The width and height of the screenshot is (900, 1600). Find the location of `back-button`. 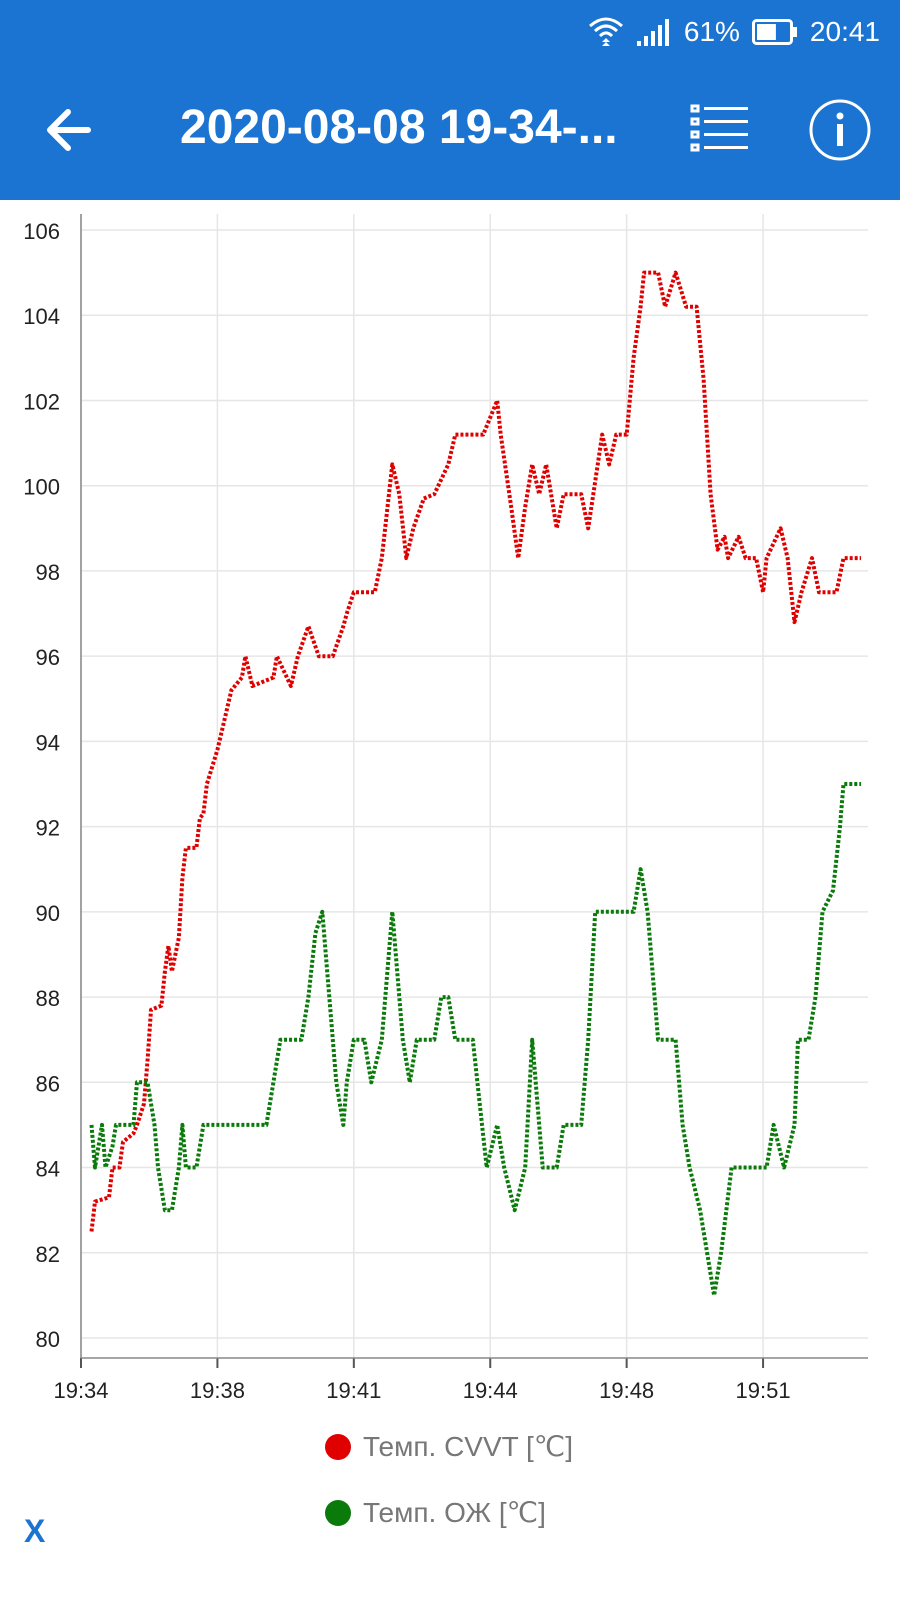

back-button is located at coordinates (70, 130).